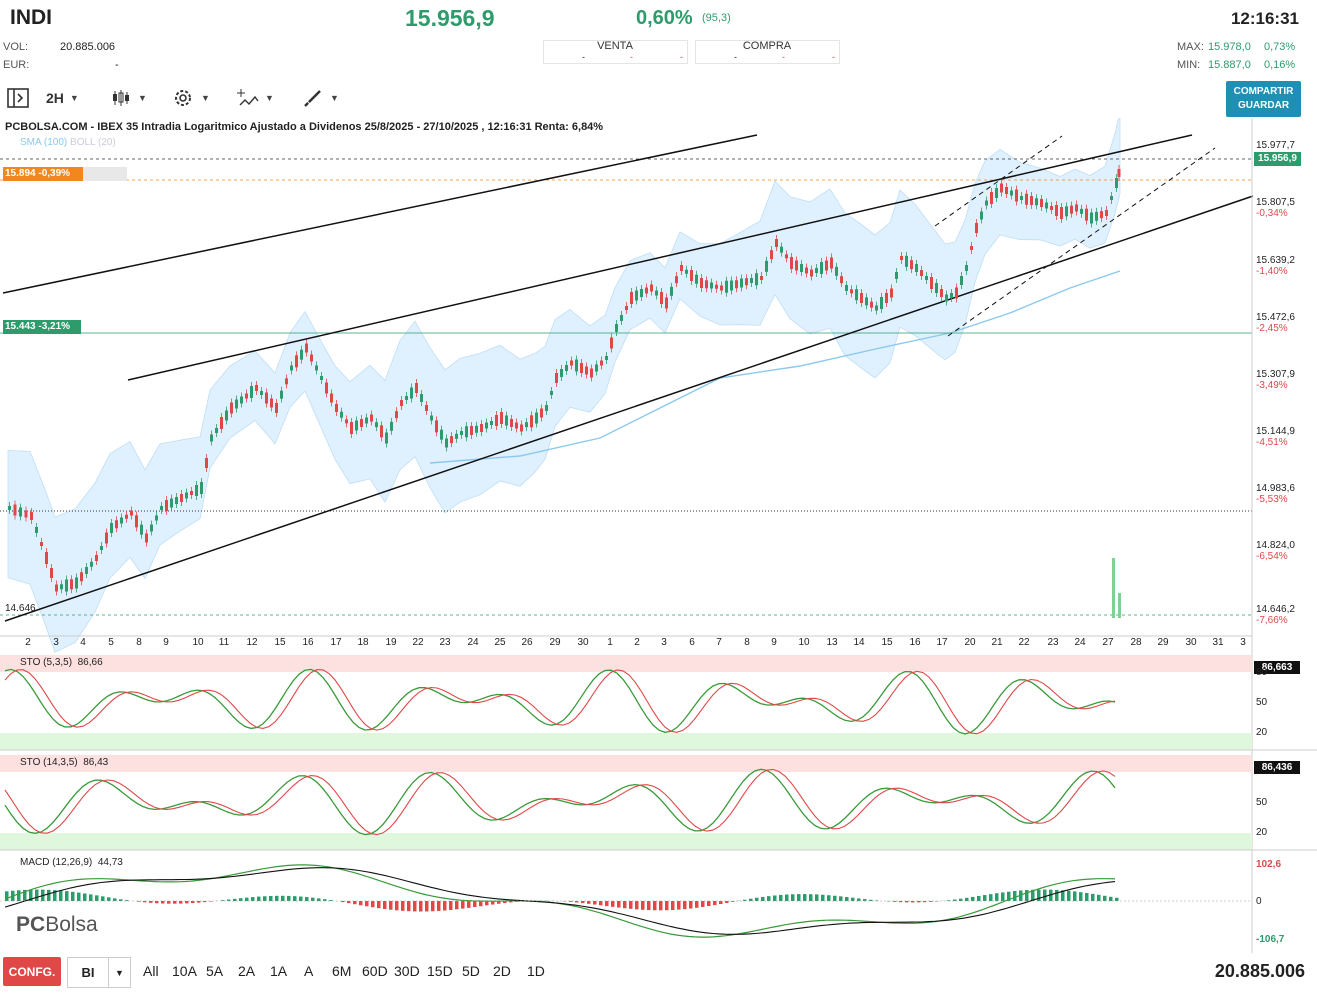 The image size is (1317, 993). What do you see at coordinates (1080, 642) in the screenshot?
I see `date-axis-label: 24` at bounding box center [1080, 642].